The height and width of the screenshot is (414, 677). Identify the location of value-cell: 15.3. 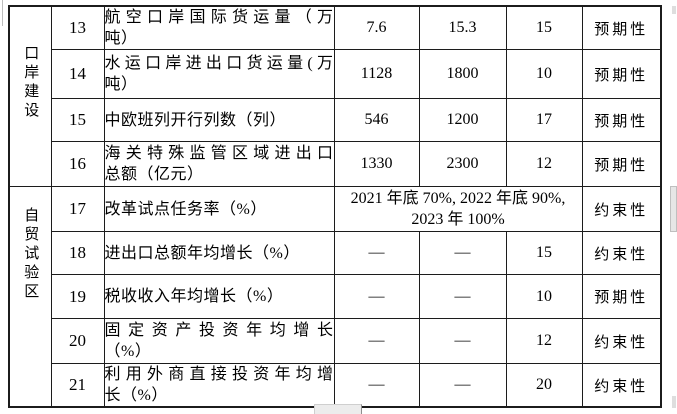
(462, 27).